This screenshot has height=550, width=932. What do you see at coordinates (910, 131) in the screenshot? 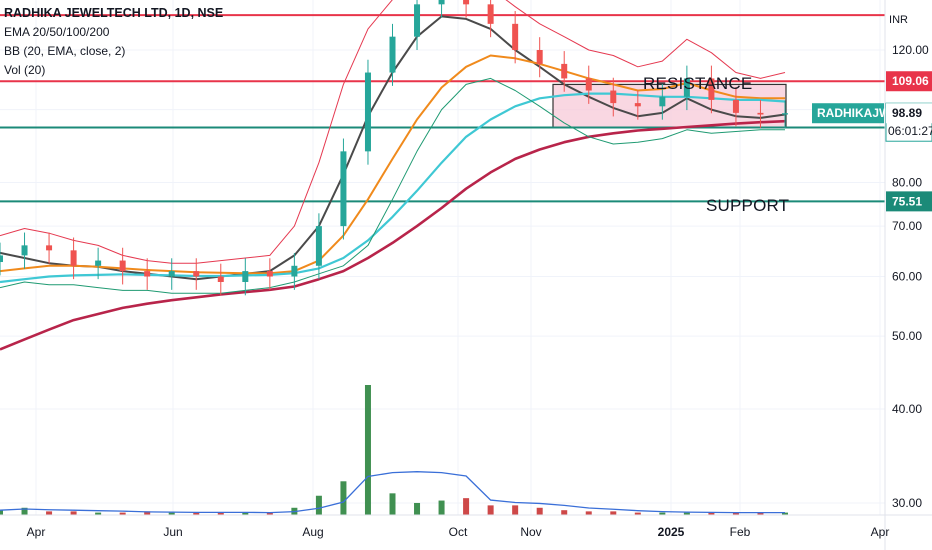
I see `countdown-text: 06:01:27` at bounding box center [910, 131].